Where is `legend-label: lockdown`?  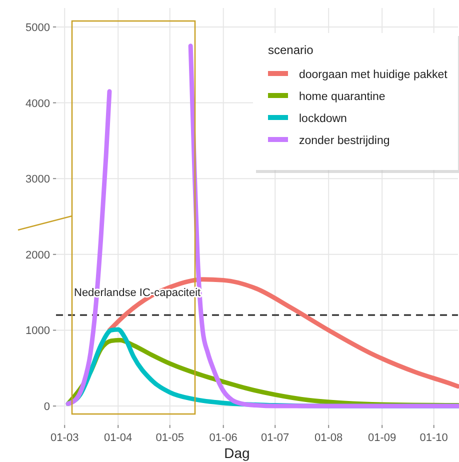
legend-label: lockdown is located at coordinates (323, 119).